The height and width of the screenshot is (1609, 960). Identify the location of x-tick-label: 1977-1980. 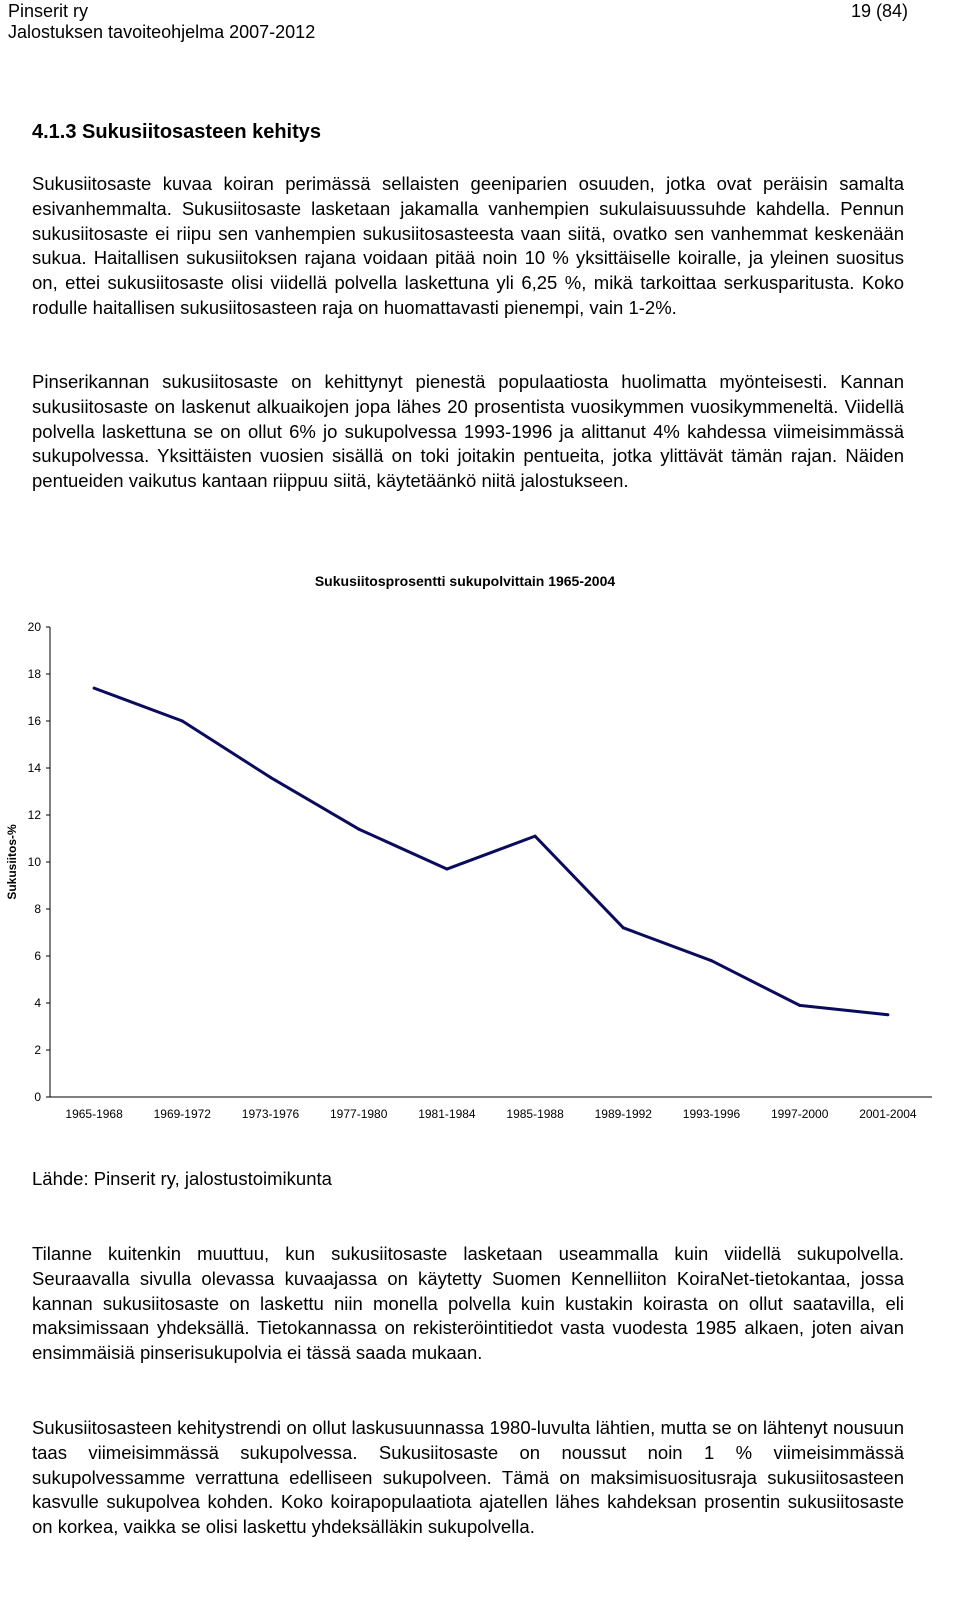
(359, 1114).